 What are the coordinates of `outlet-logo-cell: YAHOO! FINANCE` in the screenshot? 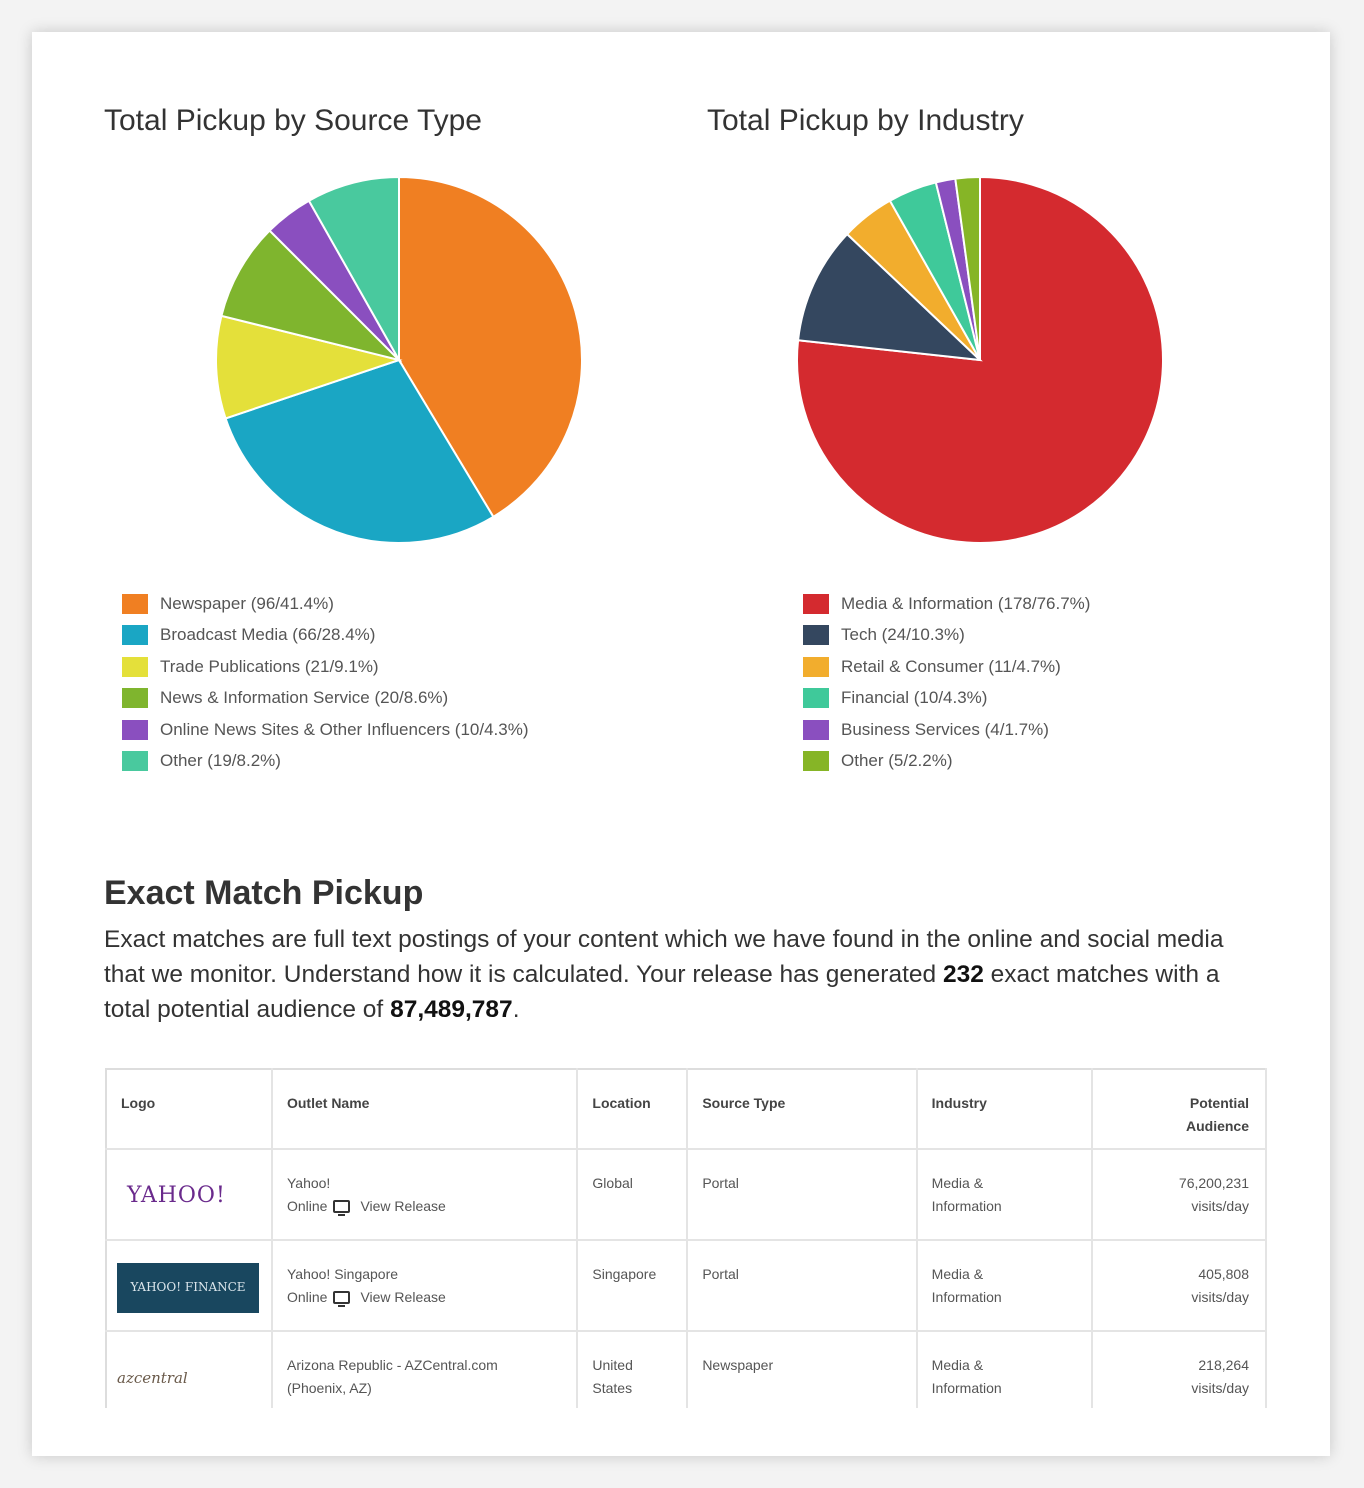 It's located at (189, 1286).